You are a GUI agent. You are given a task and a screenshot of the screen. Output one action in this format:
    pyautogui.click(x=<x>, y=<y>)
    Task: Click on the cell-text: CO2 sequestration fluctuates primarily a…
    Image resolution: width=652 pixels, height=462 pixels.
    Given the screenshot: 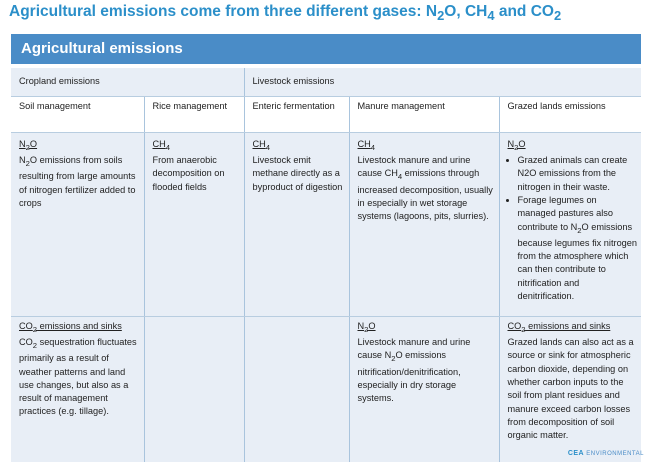 What is the action you would take?
    pyautogui.click(x=78, y=376)
    